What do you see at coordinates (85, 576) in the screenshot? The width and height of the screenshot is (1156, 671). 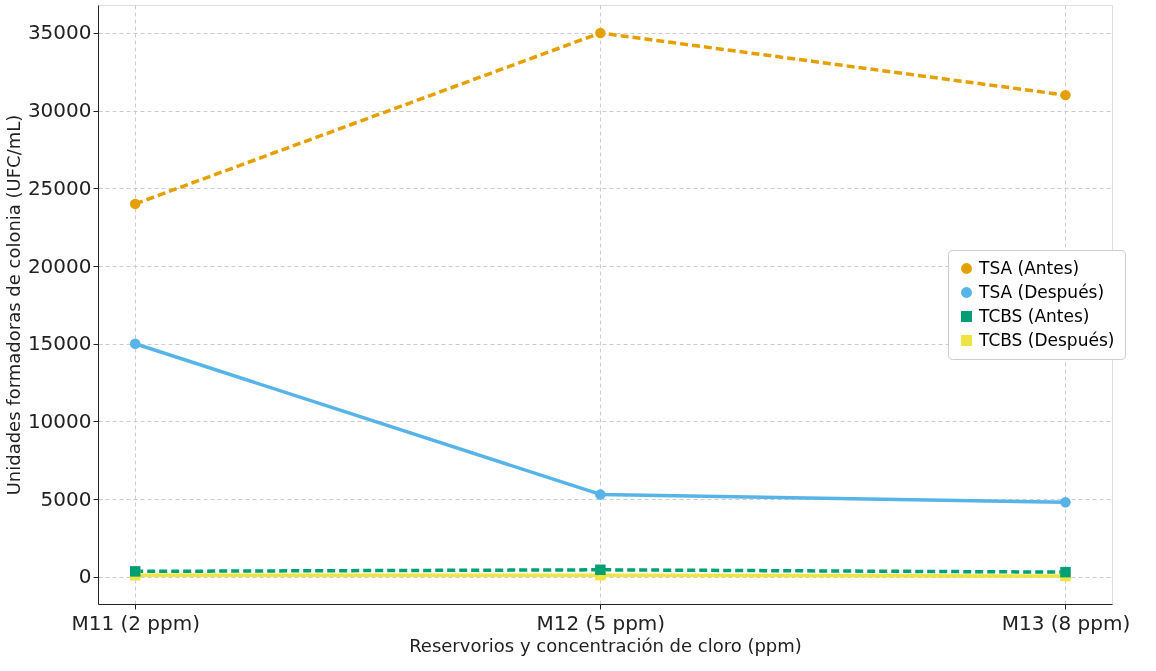 I see `y-tick-label: 0` at bounding box center [85, 576].